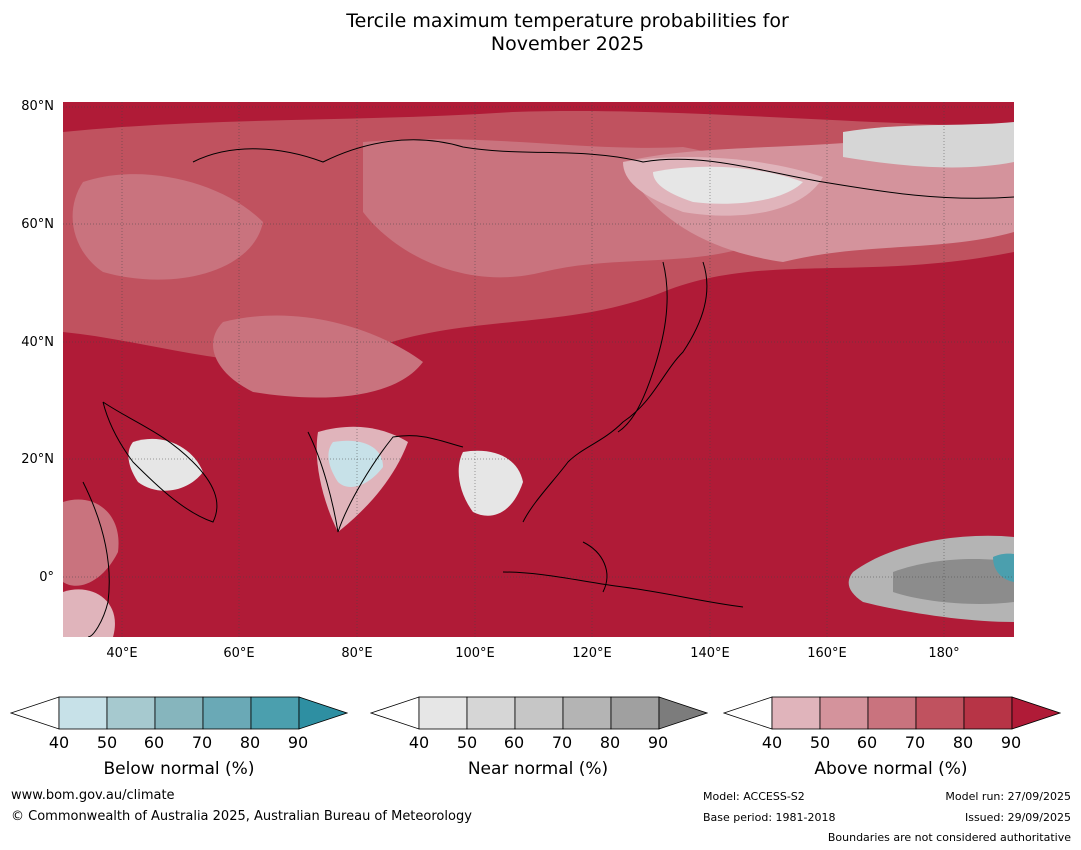 This screenshot has height=850, width=1081. I want to click on lon-label: 180°, so click(944, 653).